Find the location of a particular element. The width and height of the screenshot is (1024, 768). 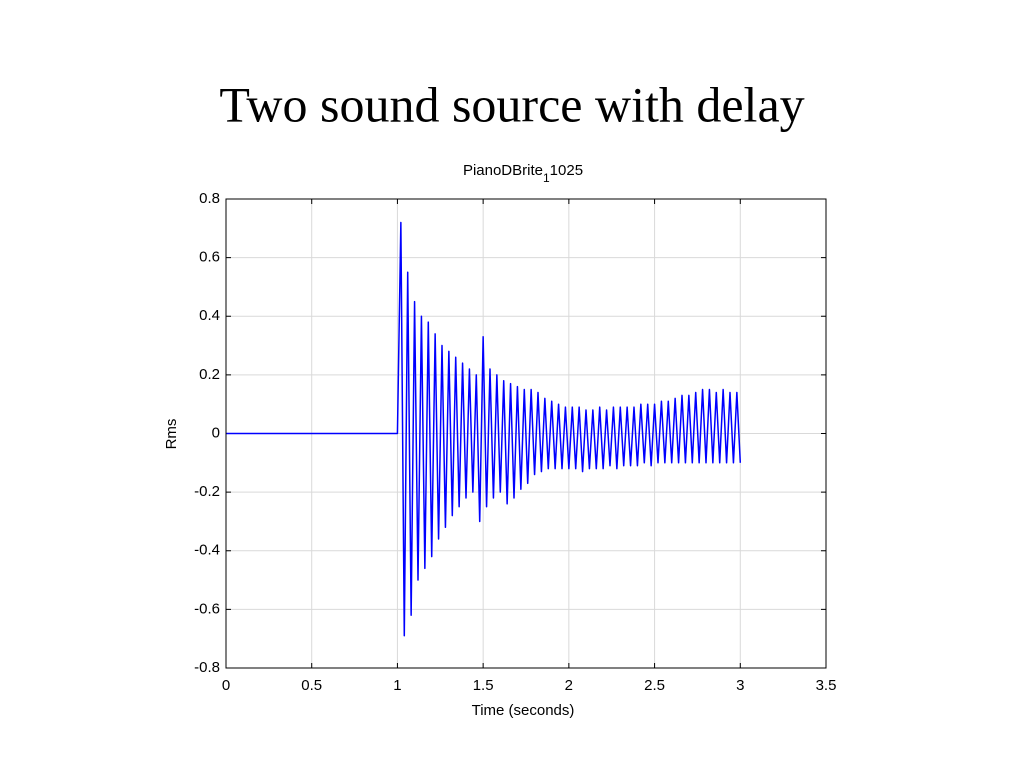

x-tick-label: 2.5 is located at coordinates (654, 685).